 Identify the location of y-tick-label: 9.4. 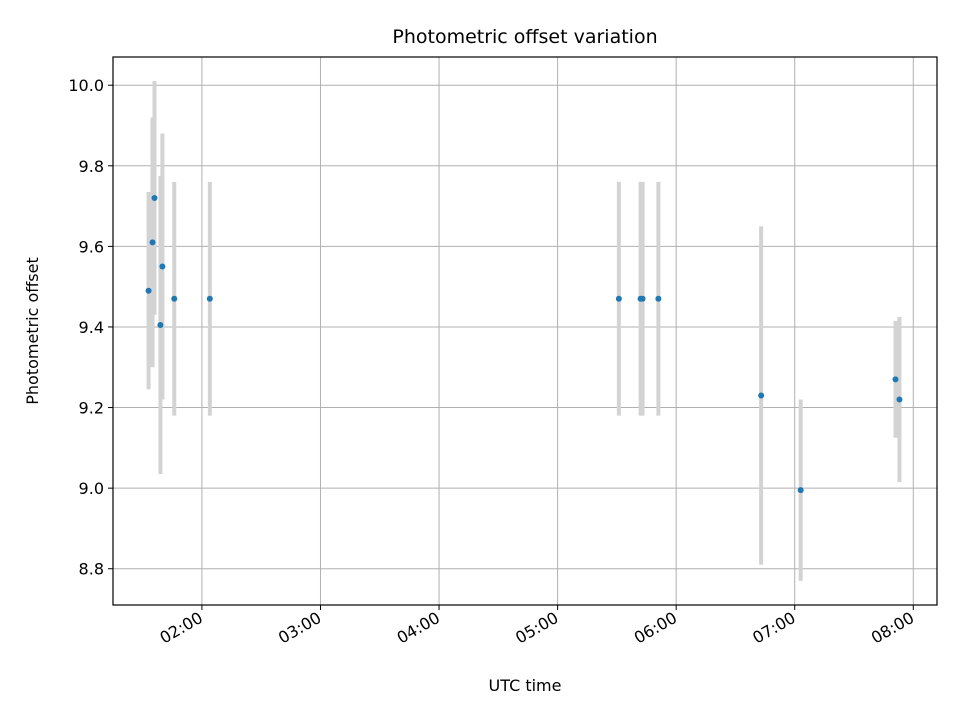
(91, 327).